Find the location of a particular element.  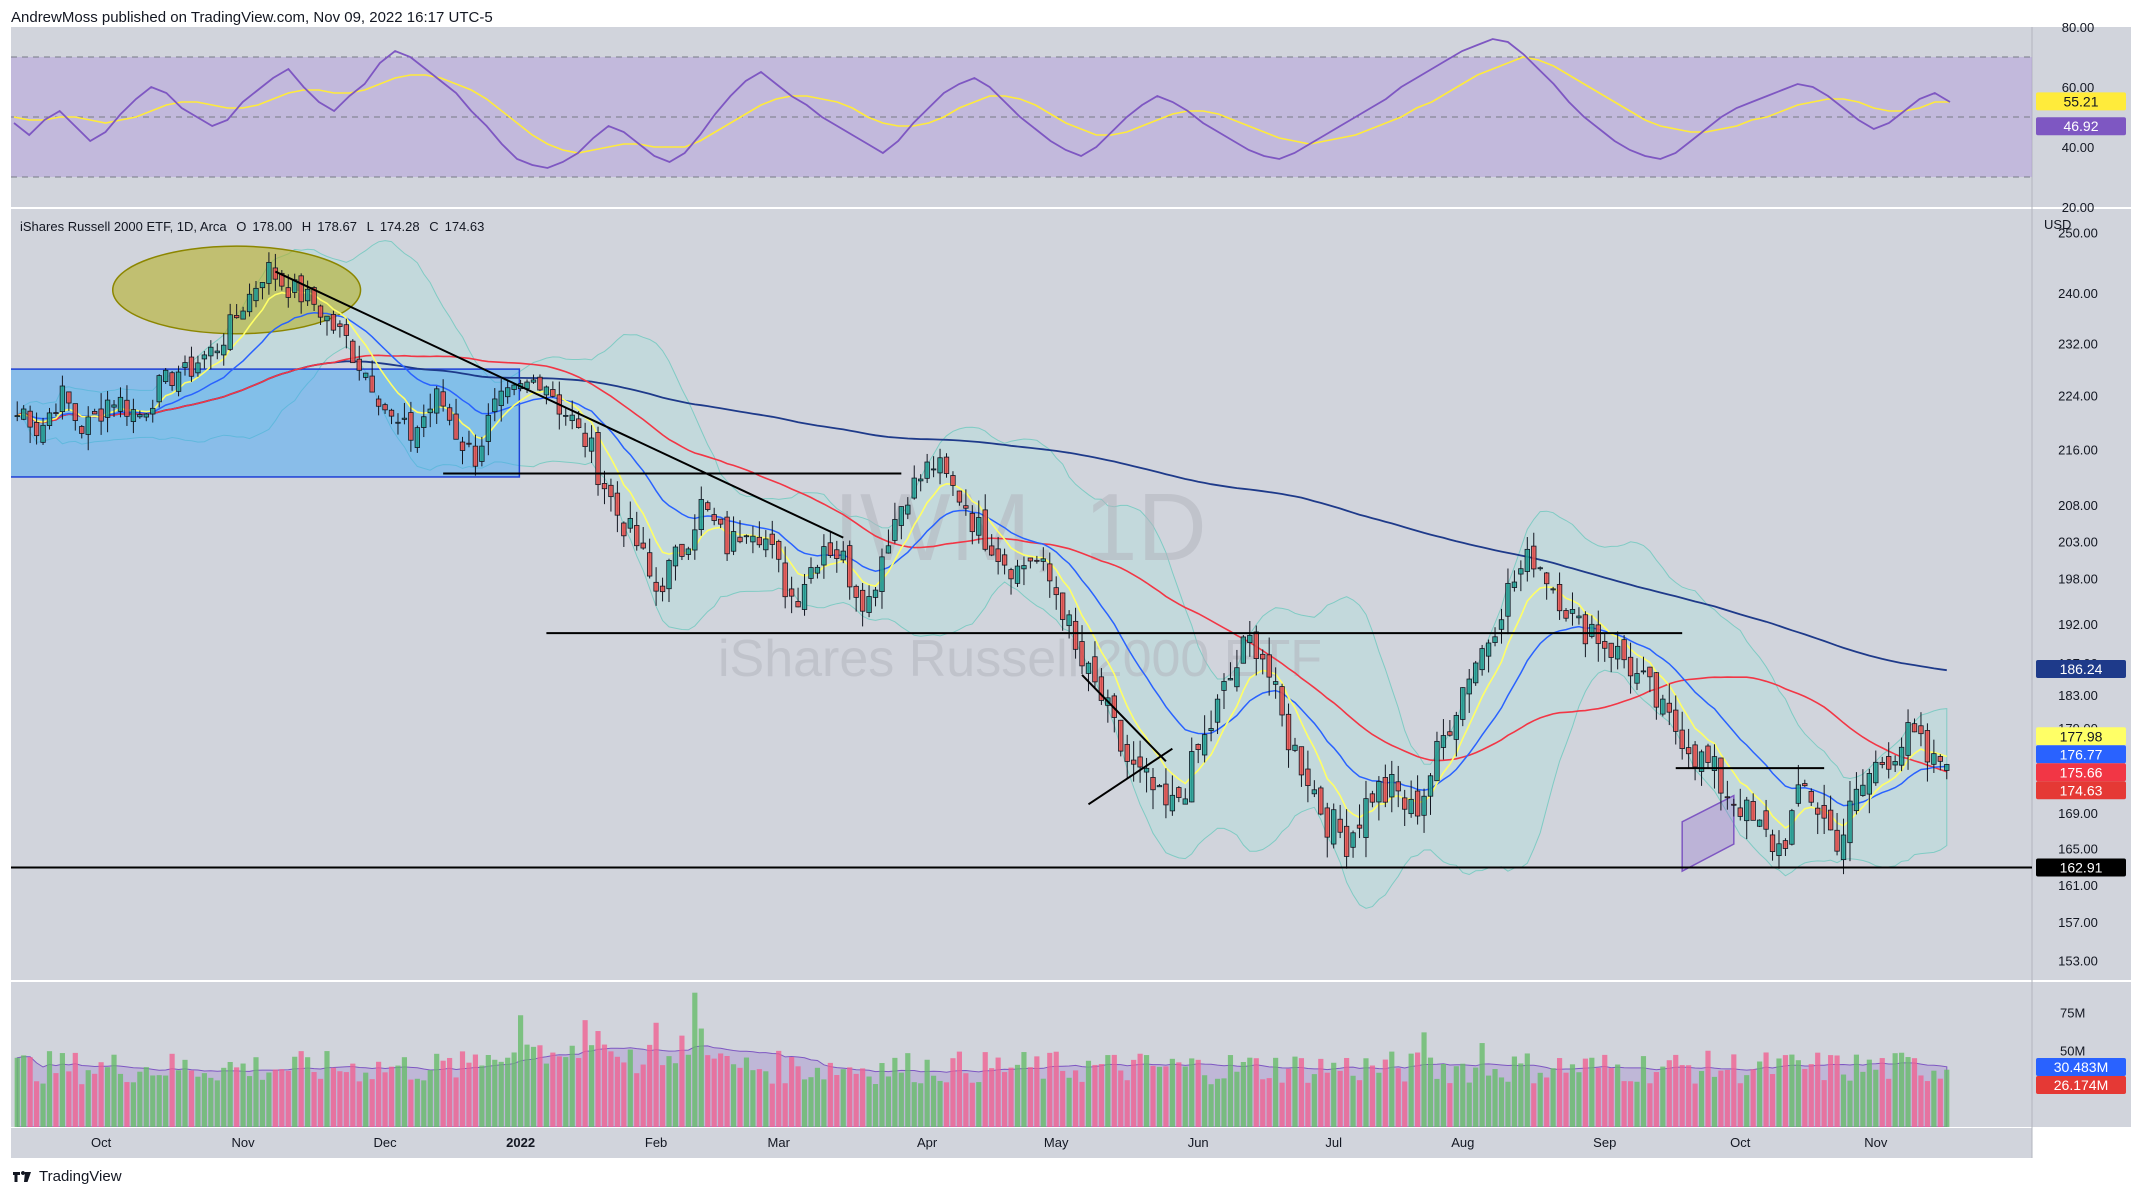

price-axis is located at coordinates (2081, 577).